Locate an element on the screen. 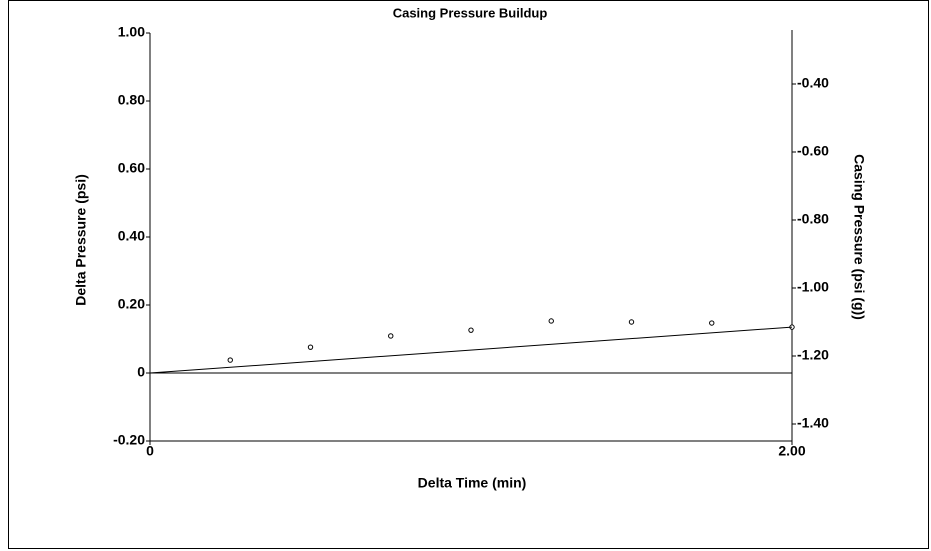 Image resolution: width=931 pixels, height=551 pixels. y-tick-label: 0 is located at coordinates (141, 372).